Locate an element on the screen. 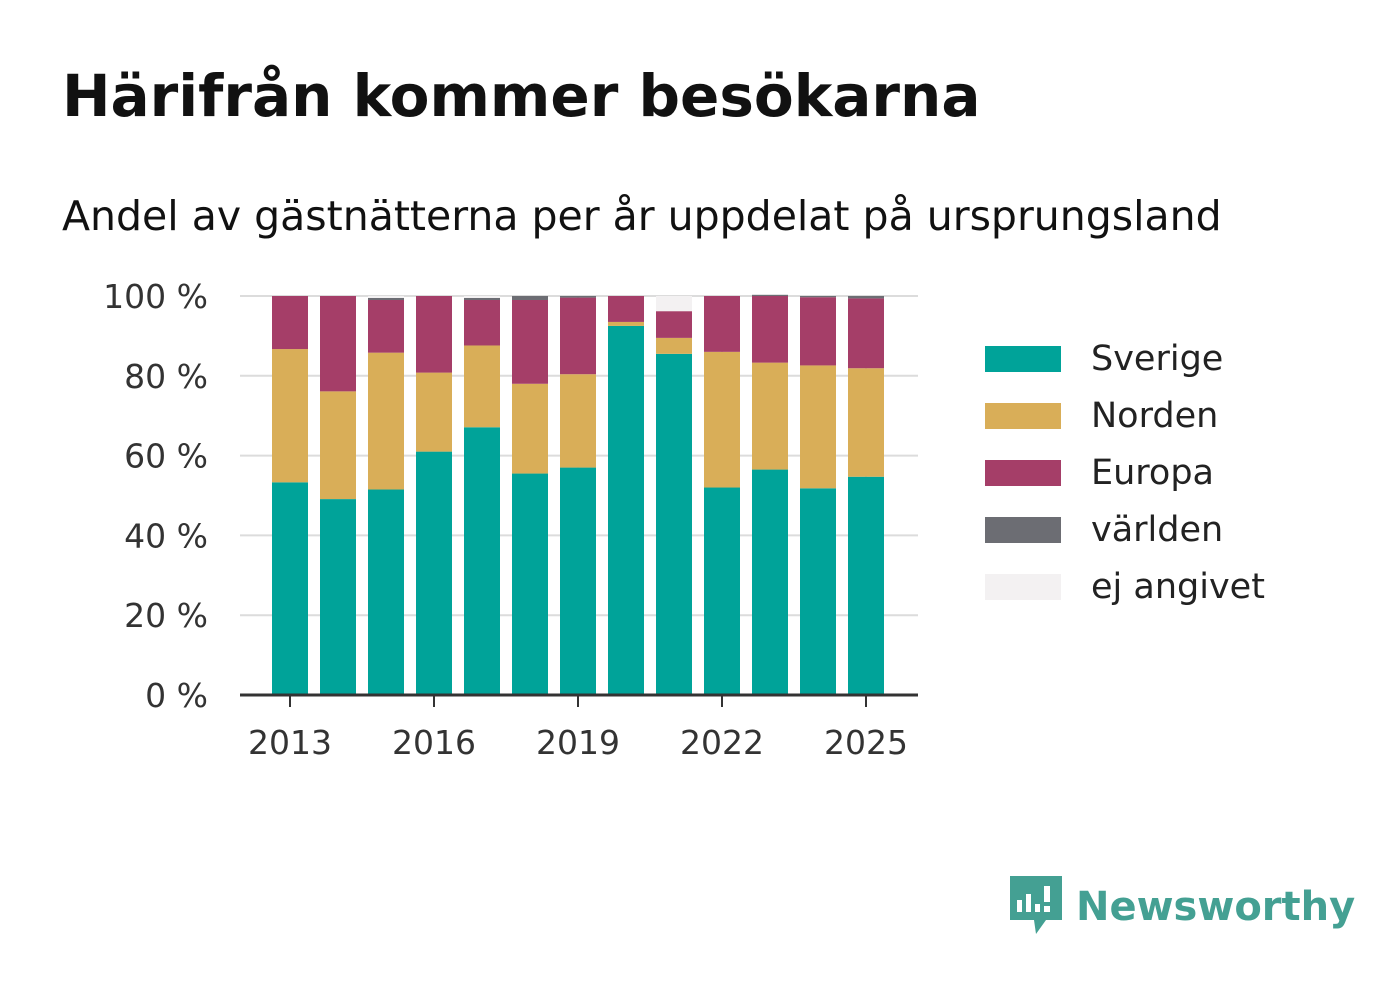 Image resolution: width=1382 pixels, height=999 pixels. x-tick-label: 2025 is located at coordinates (866, 742).